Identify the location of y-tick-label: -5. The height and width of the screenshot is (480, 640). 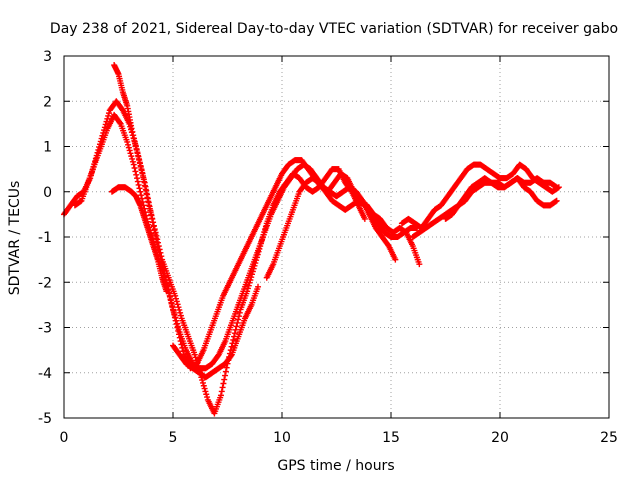
(45, 419).